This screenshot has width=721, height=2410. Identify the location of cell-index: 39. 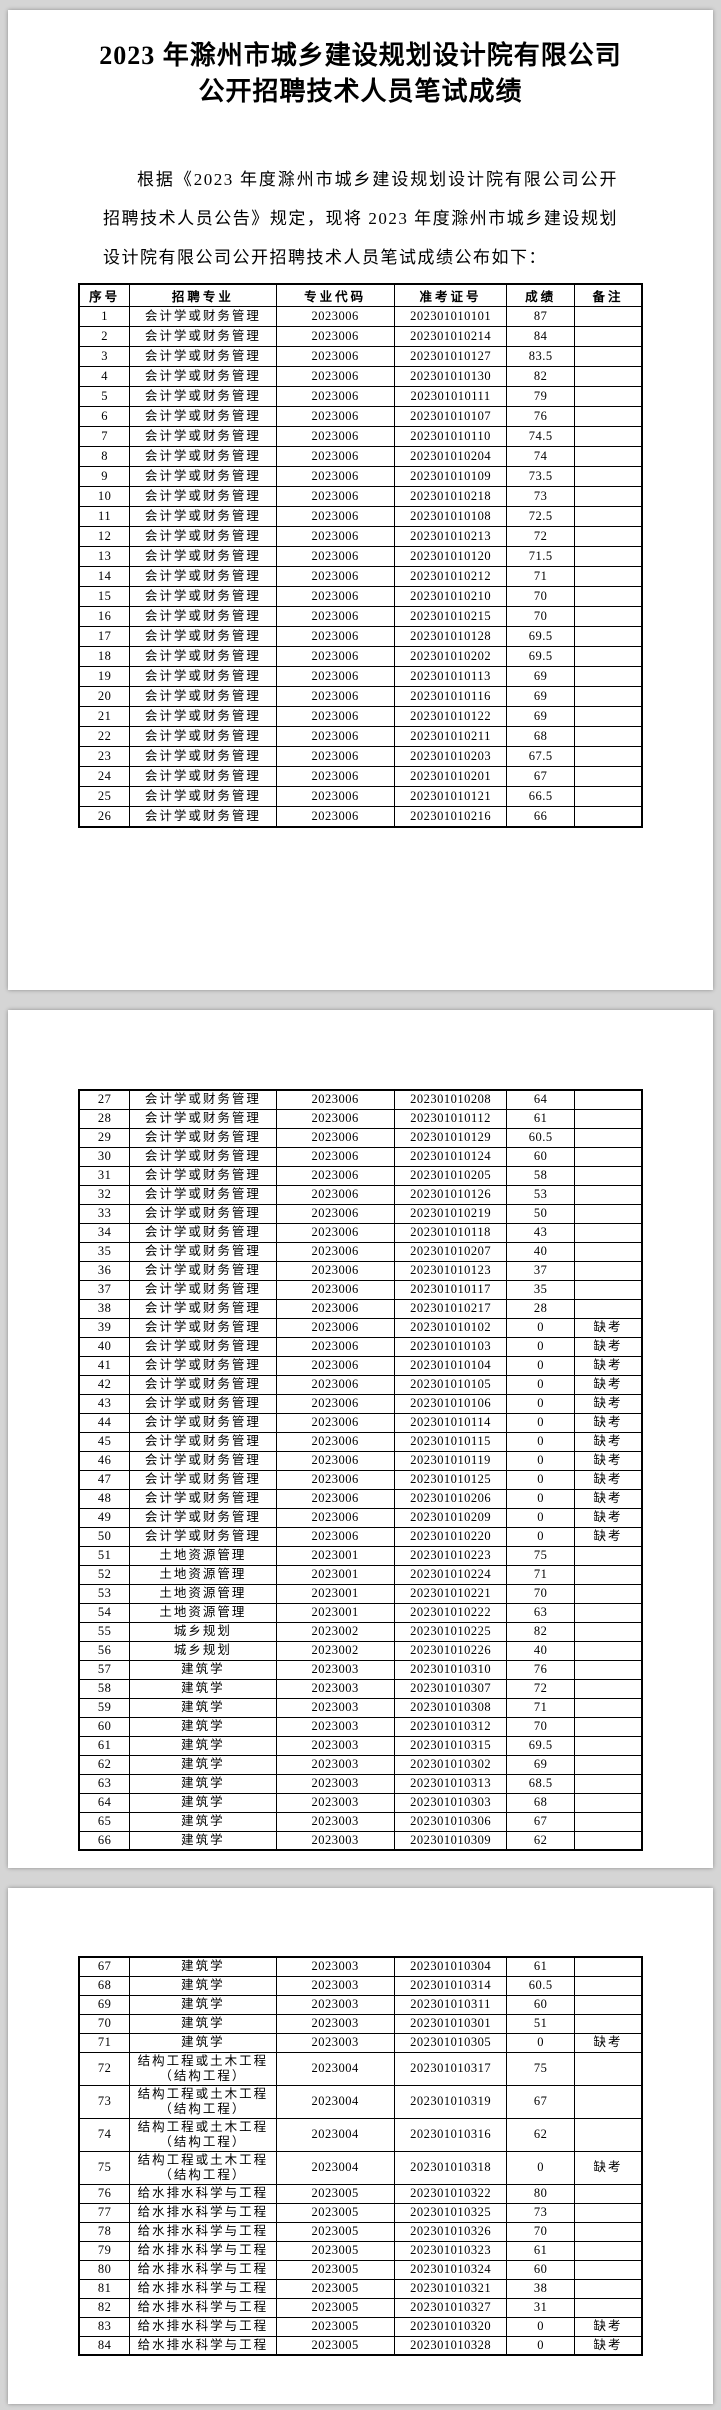
(104, 1327).